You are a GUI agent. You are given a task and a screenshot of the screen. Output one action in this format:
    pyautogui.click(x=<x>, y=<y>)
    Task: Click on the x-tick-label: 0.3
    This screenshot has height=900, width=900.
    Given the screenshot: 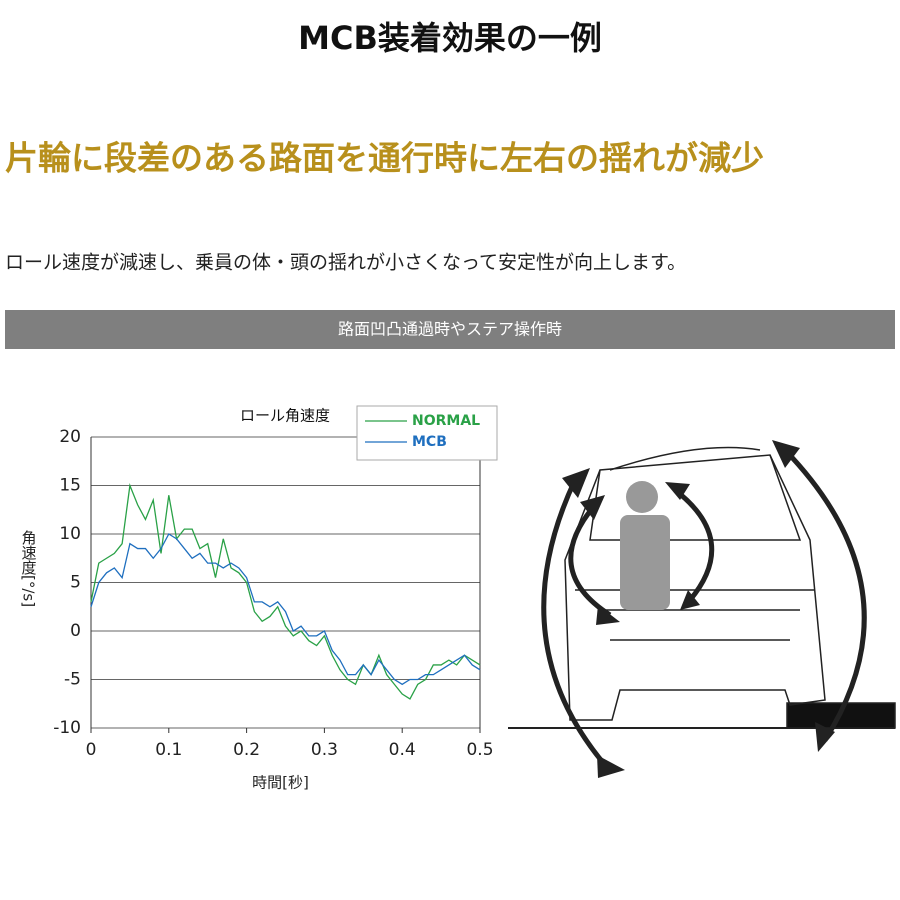 What is the action you would take?
    pyautogui.click(x=324, y=750)
    